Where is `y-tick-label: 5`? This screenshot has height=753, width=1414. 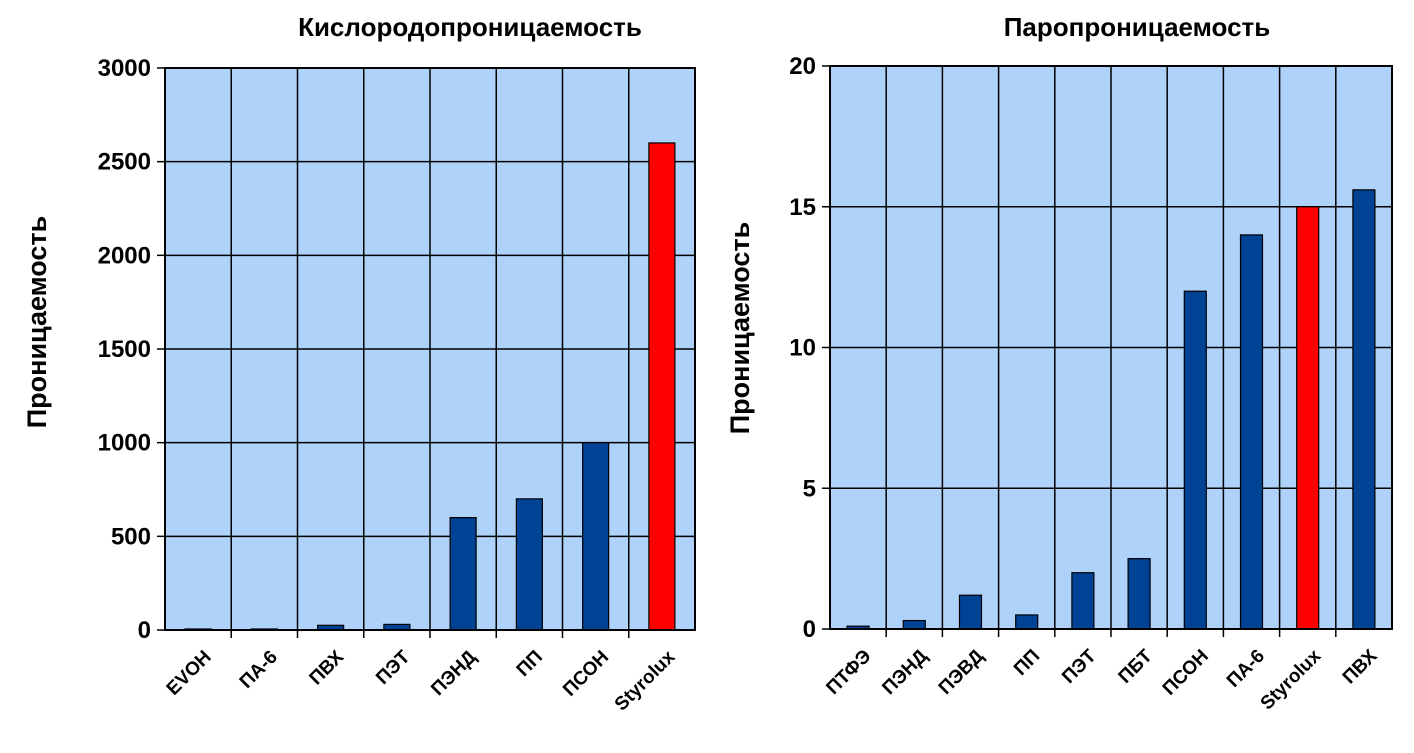
y-tick-label: 5 is located at coordinates (809, 488).